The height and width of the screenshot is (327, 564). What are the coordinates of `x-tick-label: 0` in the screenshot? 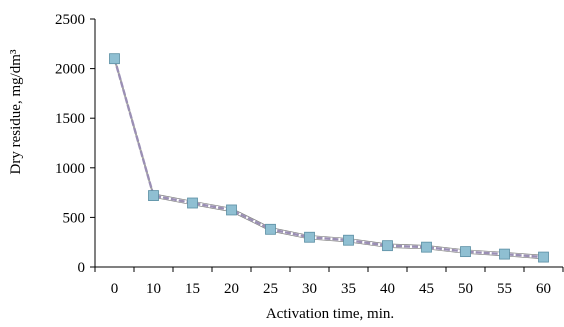 It's located at (115, 289).